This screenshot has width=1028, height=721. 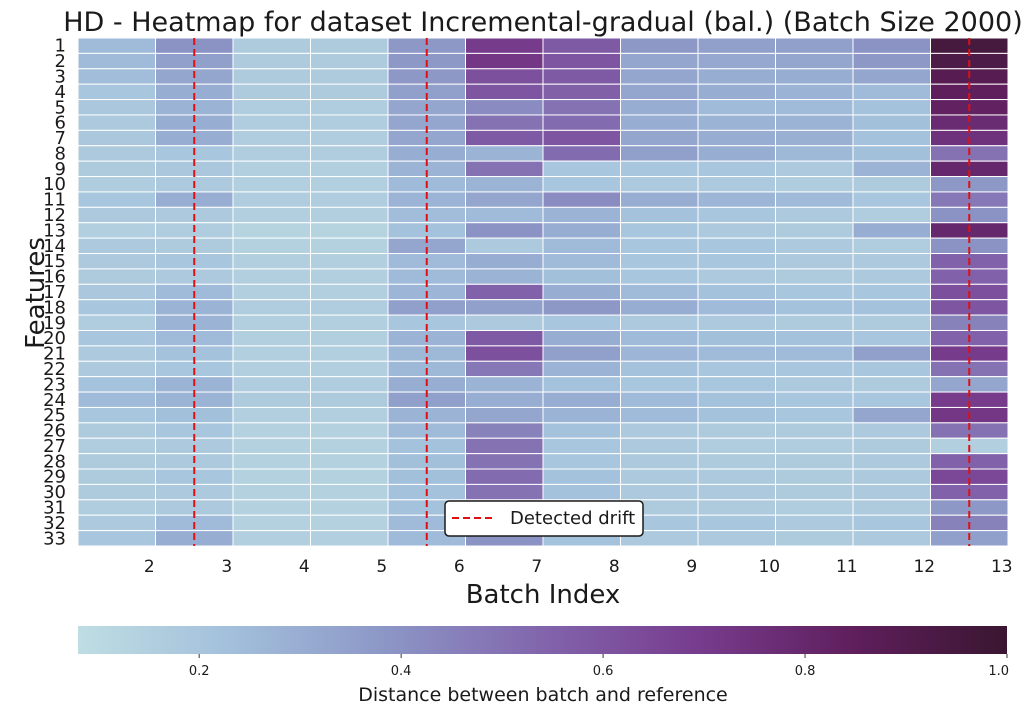 I want to click on y-tick-label: 7, so click(x=60, y=138).